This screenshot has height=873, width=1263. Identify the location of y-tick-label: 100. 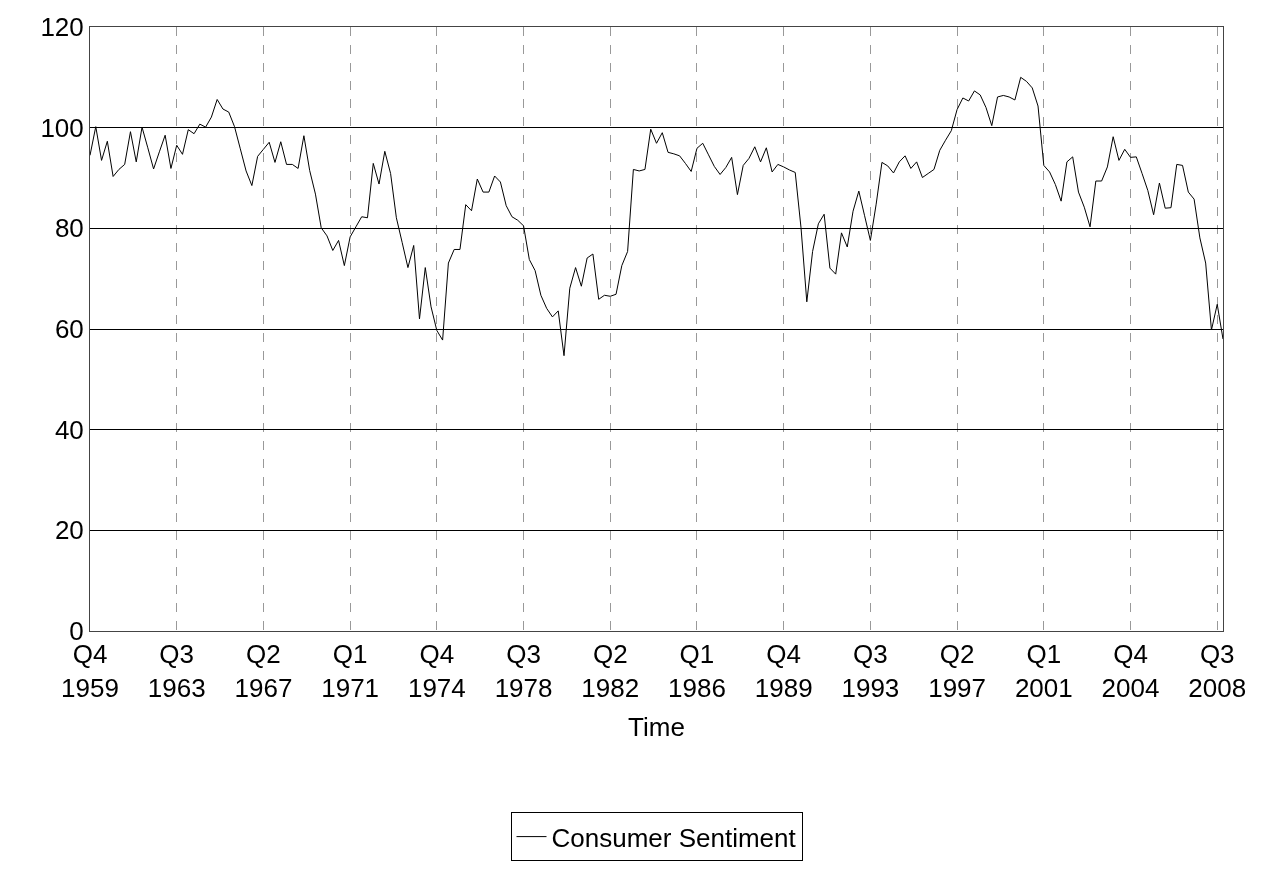
(62, 127).